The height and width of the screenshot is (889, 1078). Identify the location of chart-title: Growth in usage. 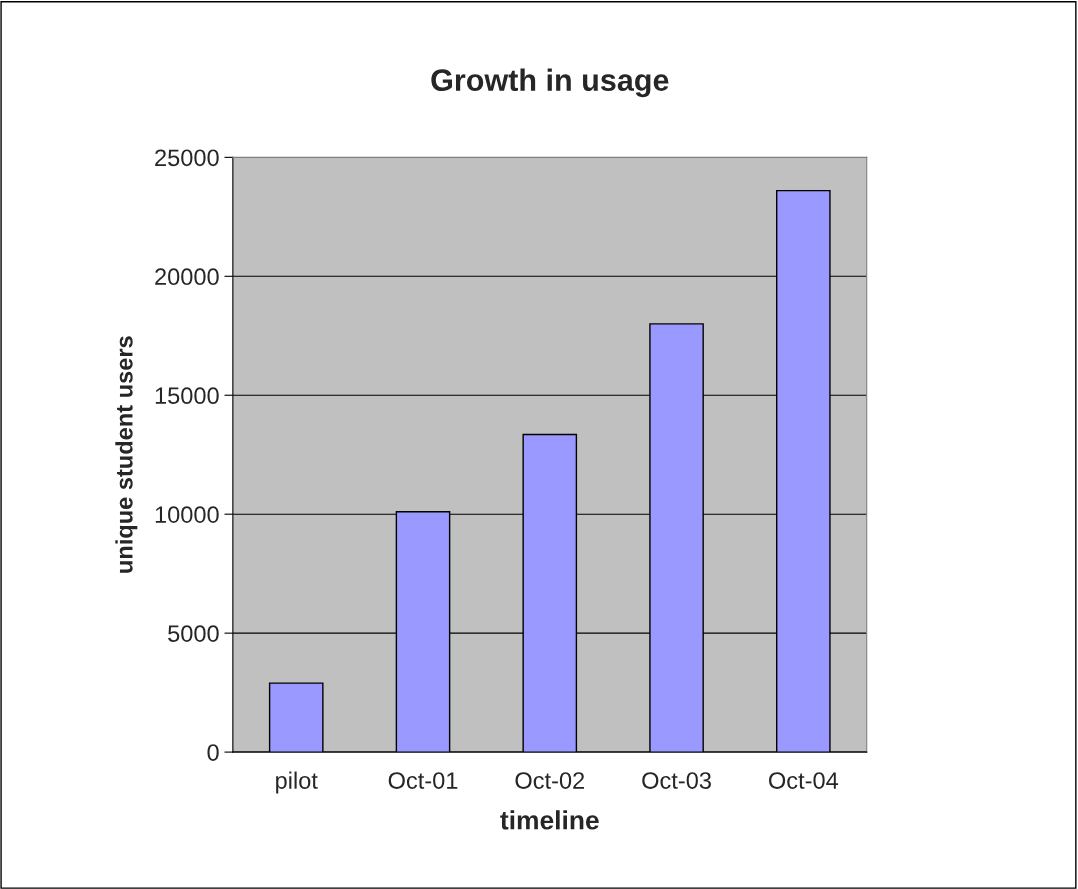
(550, 83).